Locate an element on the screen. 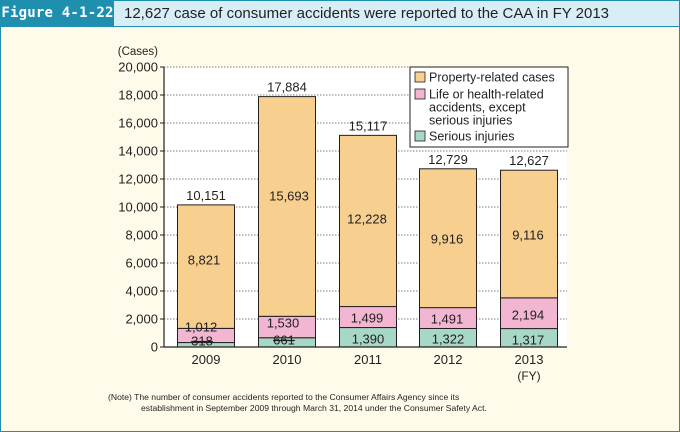 The height and width of the screenshot is (432, 680). data-label-property: 9,116 is located at coordinates (528, 235).